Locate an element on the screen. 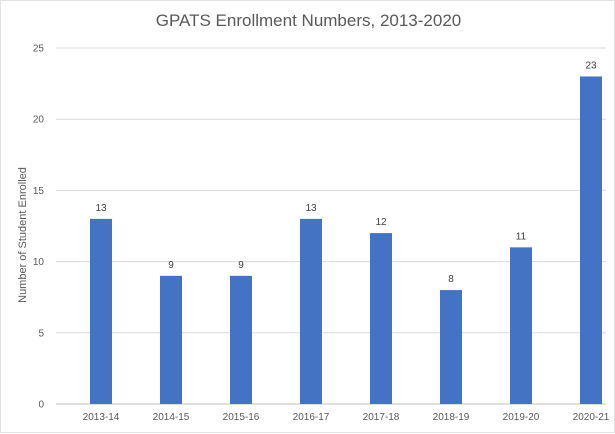 The width and height of the screenshot is (615, 434). y-tick-label: 0 is located at coordinates (41, 405).